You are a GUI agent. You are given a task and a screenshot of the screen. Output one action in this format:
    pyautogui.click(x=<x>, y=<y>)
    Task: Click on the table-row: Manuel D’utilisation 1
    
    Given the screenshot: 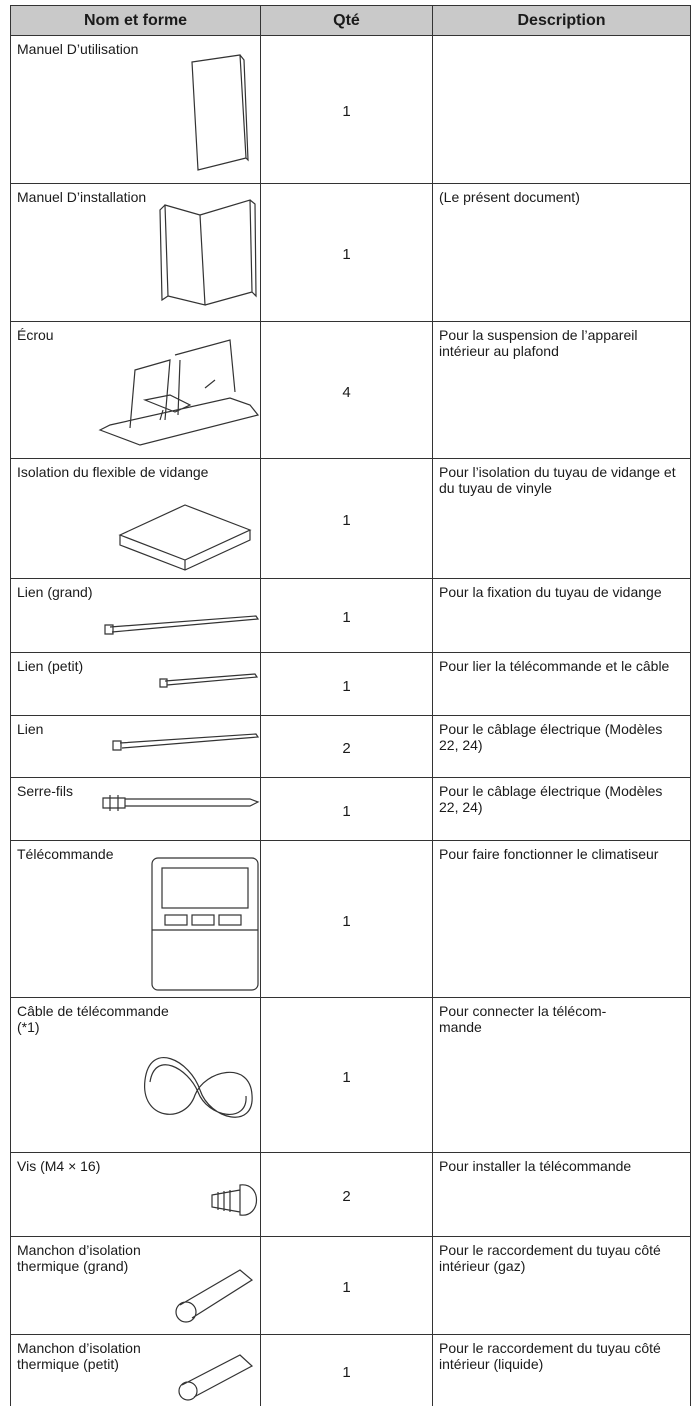 What is the action you would take?
    pyautogui.click(x=350, y=109)
    